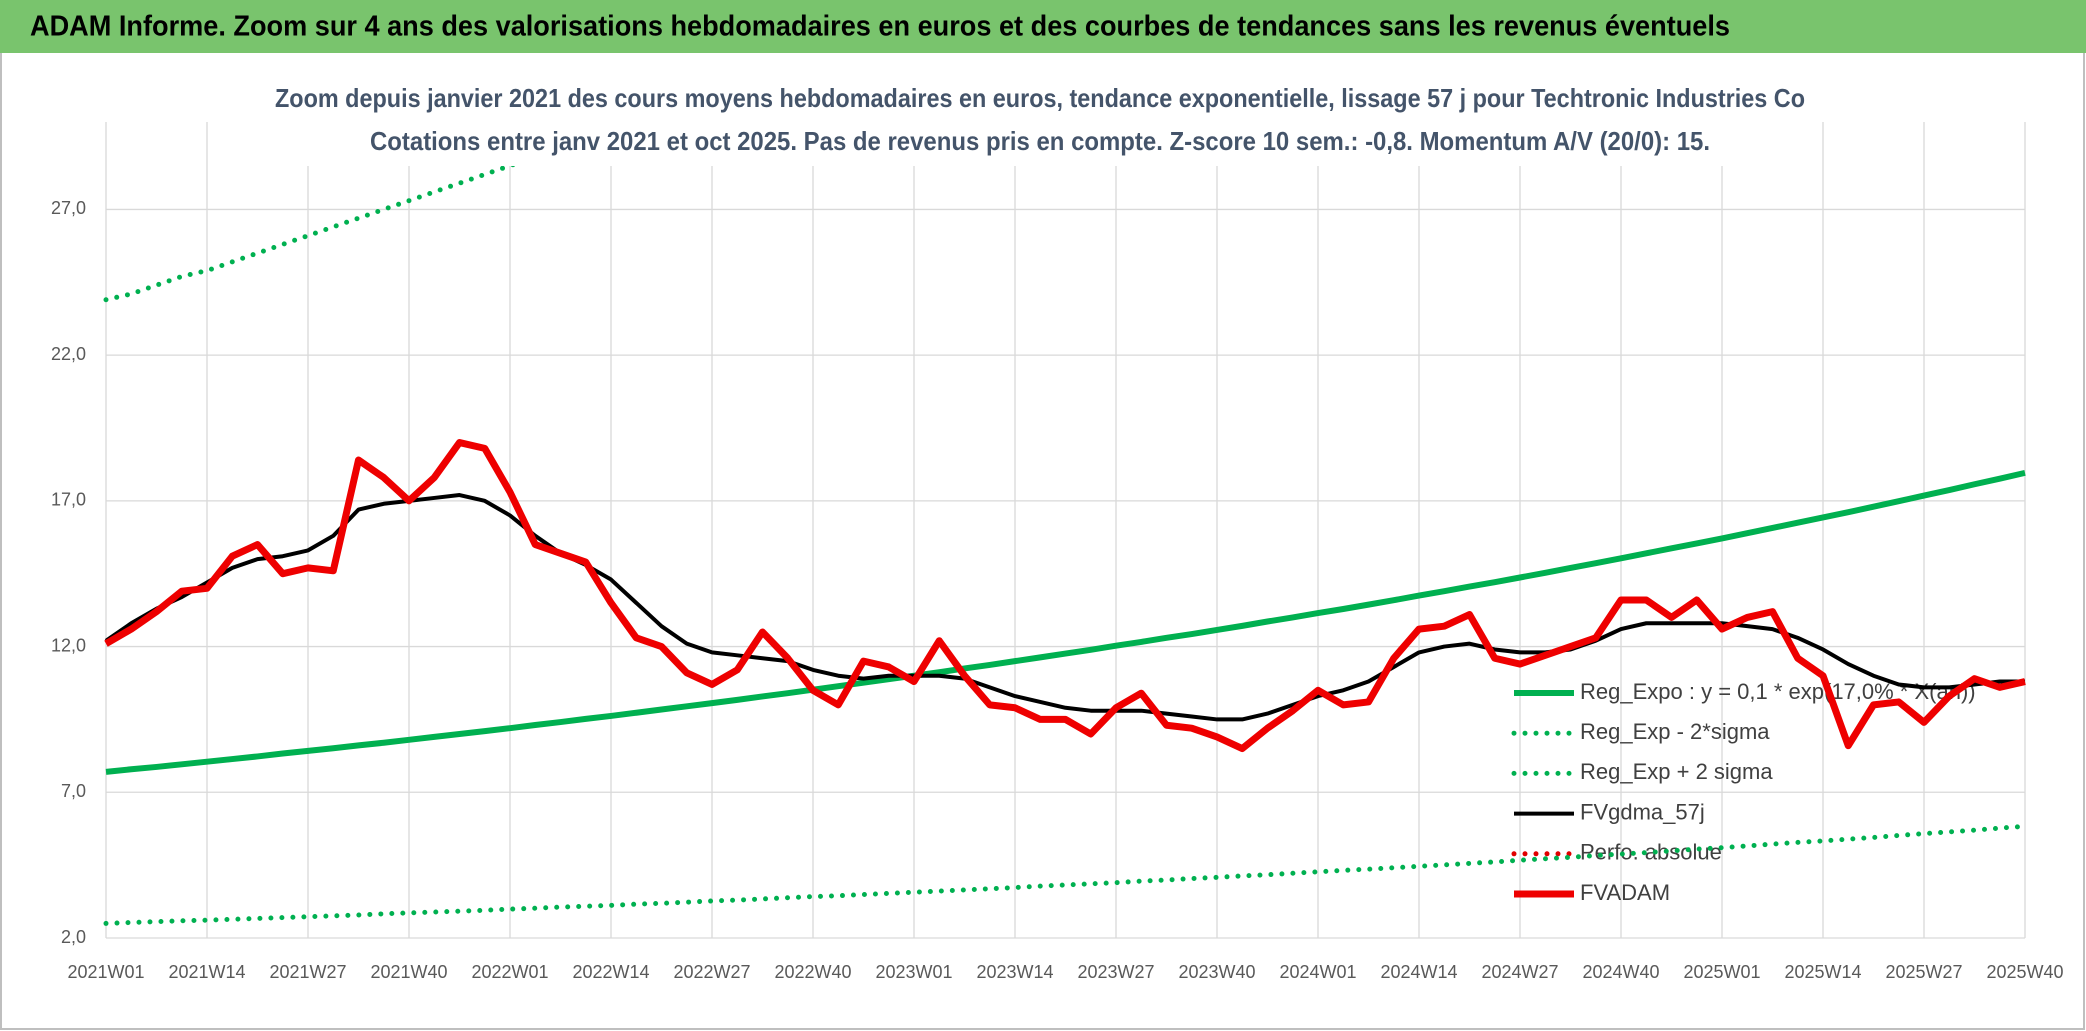  Describe the element at coordinates (610, 972) in the screenshot. I see `x-tick-label: 2022W14` at that location.